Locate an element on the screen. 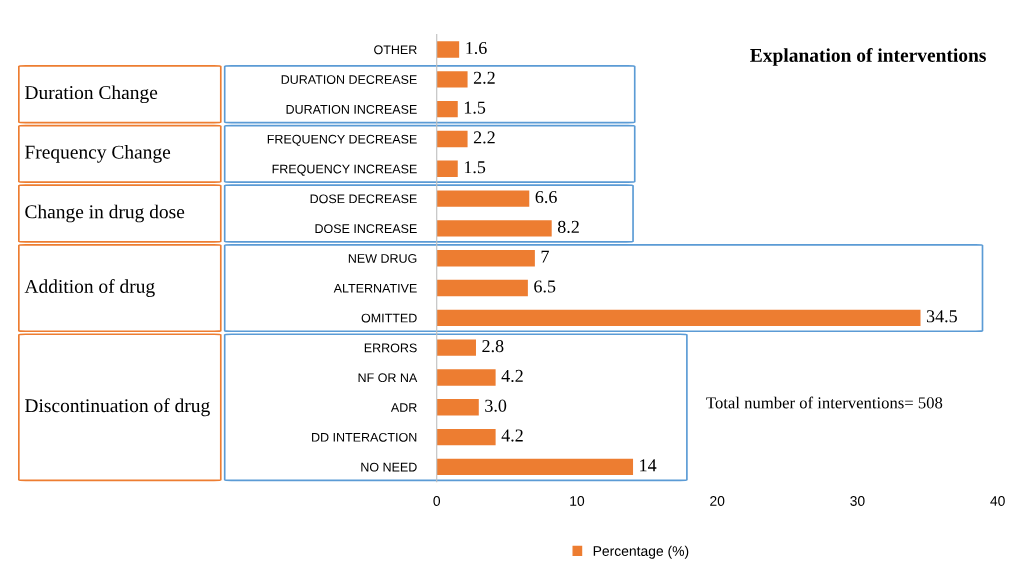 The height and width of the screenshot is (577, 1018). y-tick-label: FREQUENCY INCREASE is located at coordinates (344, 170).